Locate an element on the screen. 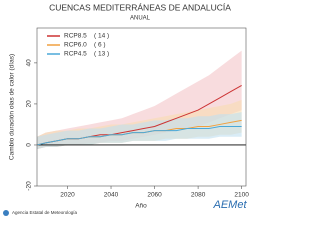 This screenshot has height=240, width=320. y-tick-label: 40 is located at coordinates (29, 63).